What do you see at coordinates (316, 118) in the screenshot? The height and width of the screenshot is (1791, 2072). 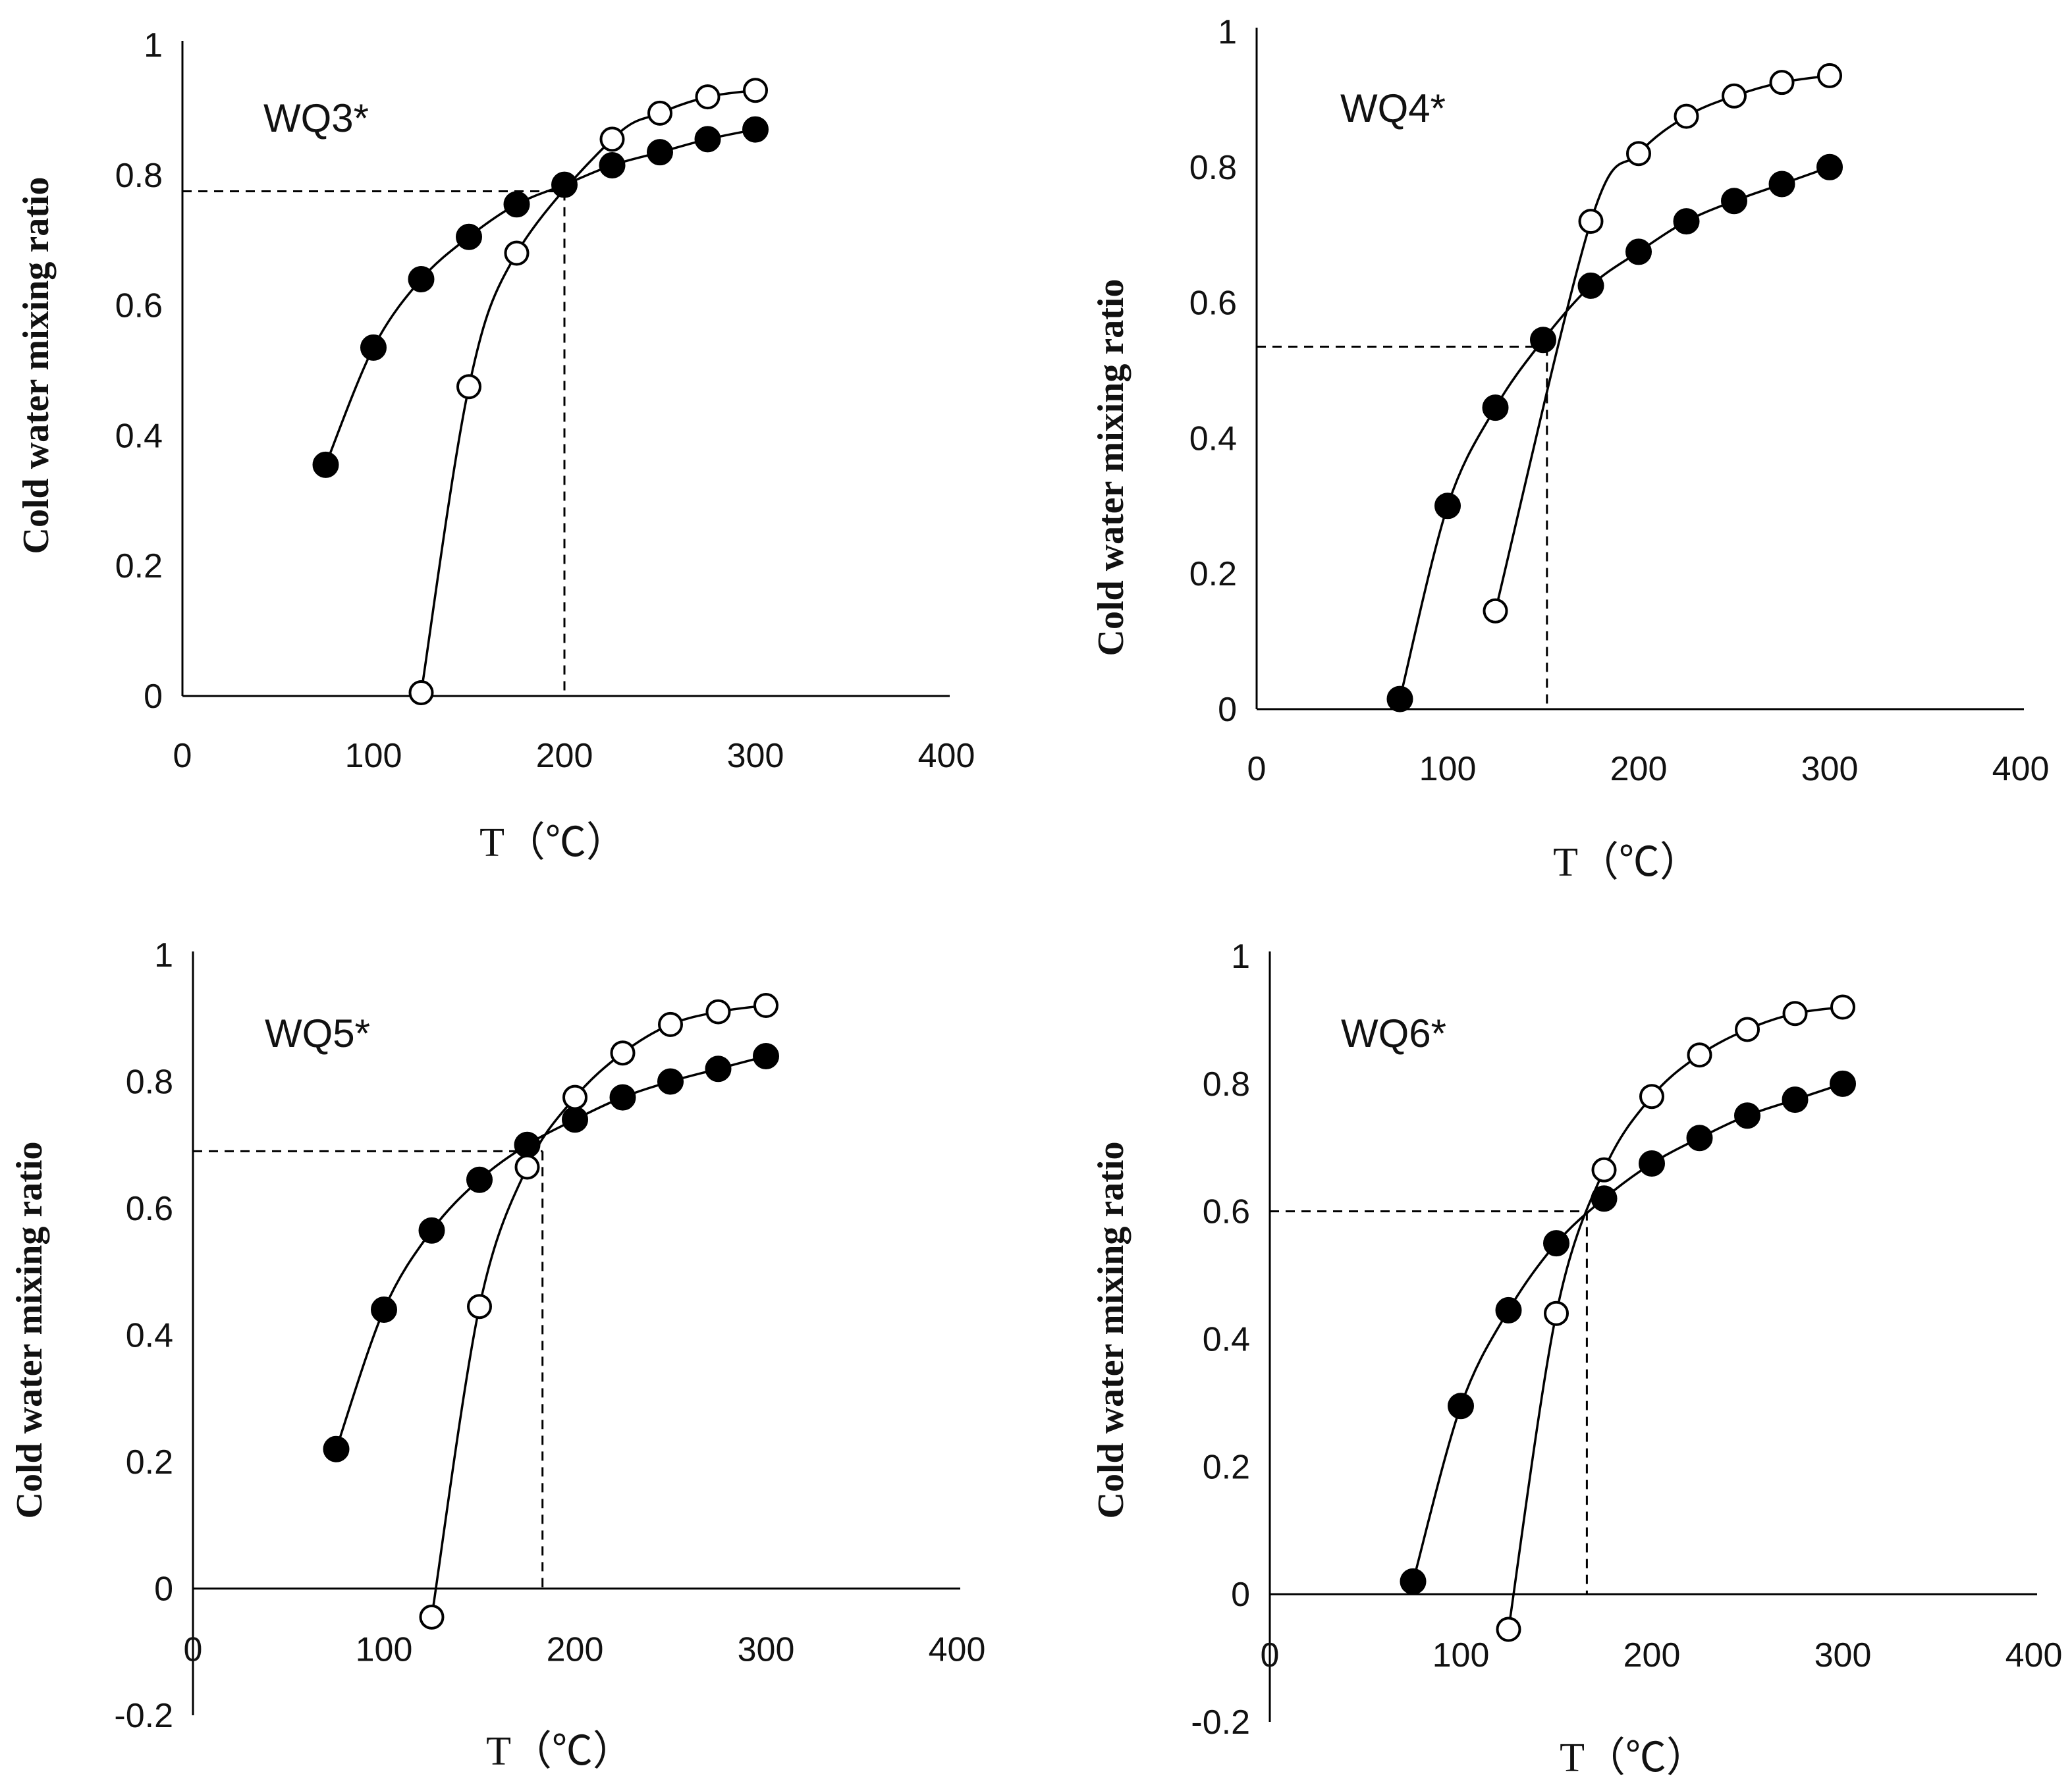 I see `panel-title: WQ3*` at bounding box center [316, 118].